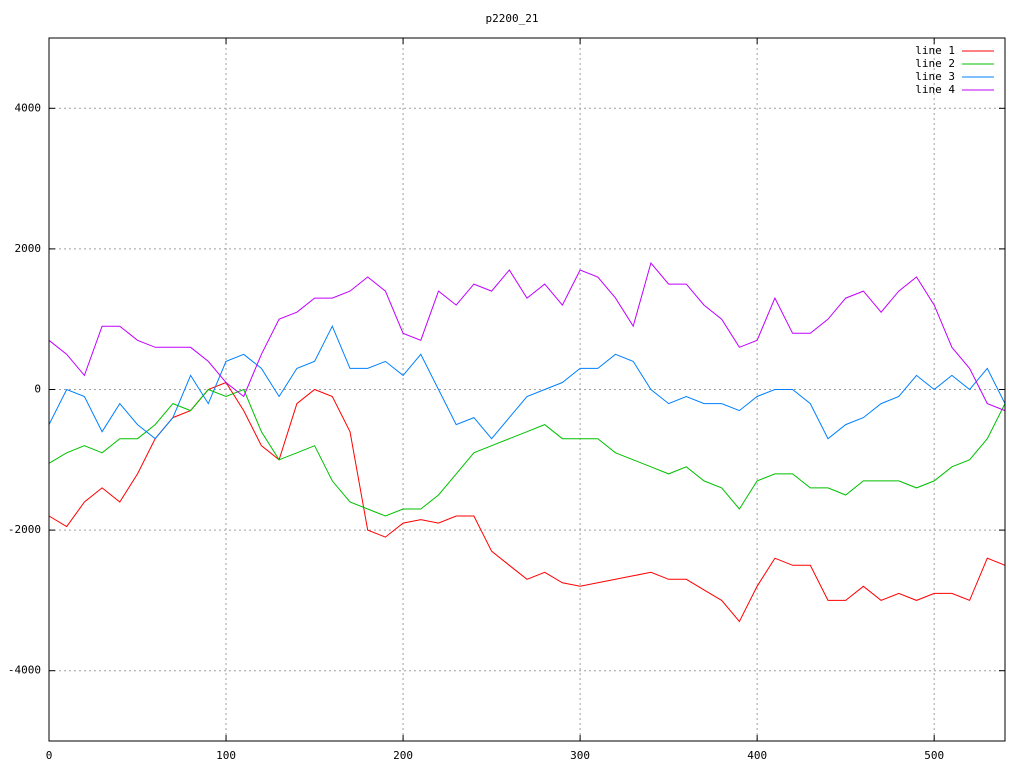 The image size is (1024, 768). What do you see at coordinates (935, 76) in the screenshot?
I see `legend-label: line 3` at bounding box center [935, 76].